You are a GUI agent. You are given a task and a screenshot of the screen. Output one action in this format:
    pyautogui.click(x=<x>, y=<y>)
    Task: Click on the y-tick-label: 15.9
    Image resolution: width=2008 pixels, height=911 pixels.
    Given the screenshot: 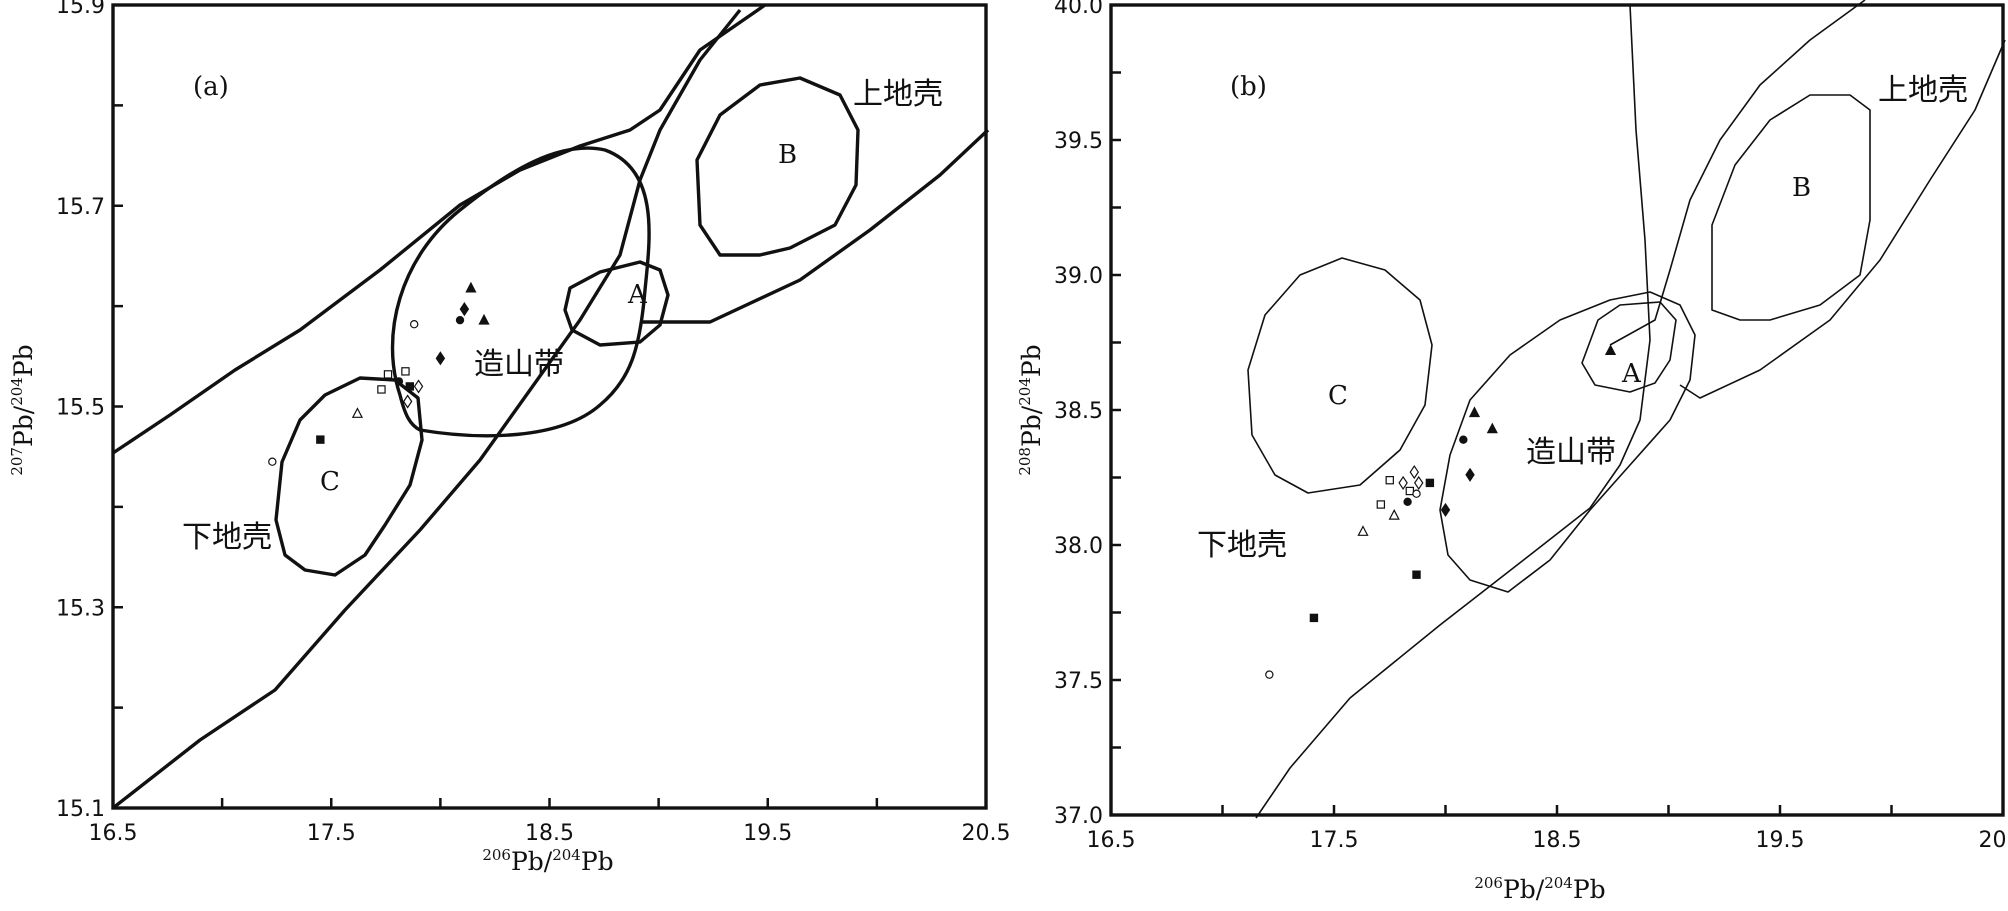 What is the action you would take?
    pyautogui.click(x=80, y=9)
    